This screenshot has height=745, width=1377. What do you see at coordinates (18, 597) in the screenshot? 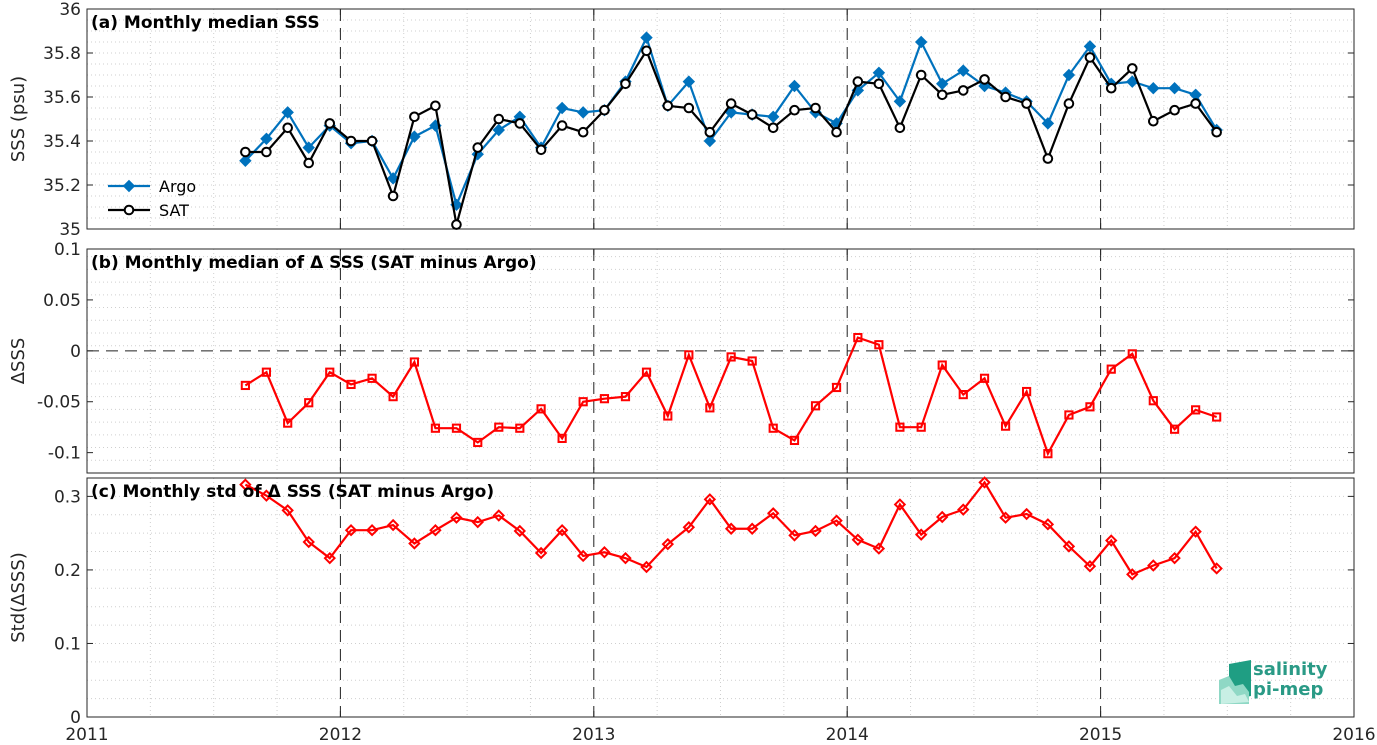
I see `y-axis-label: Std(ΔSSS)` at bounding box center [18, 597].